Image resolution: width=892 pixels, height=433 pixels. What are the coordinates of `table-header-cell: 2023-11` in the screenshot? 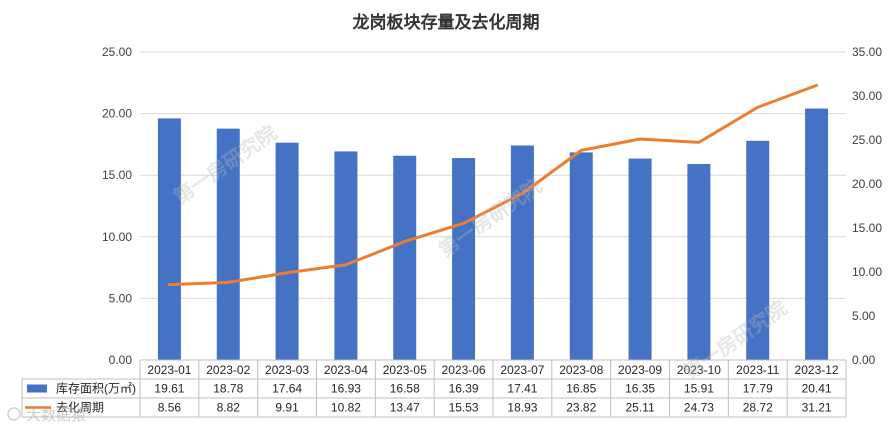 It's located at (757, 370).